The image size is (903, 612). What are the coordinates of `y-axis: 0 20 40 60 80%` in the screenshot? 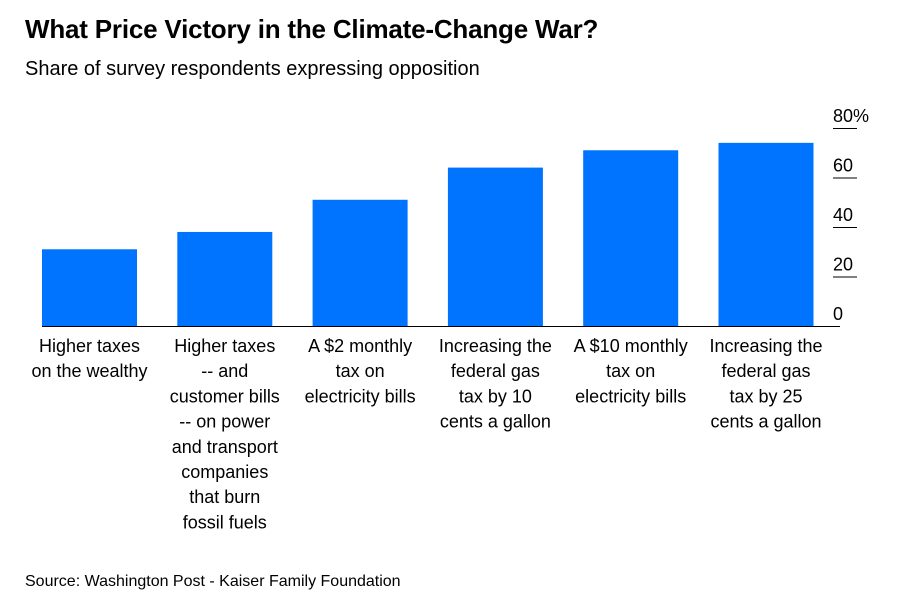 It's located at (851, 215).